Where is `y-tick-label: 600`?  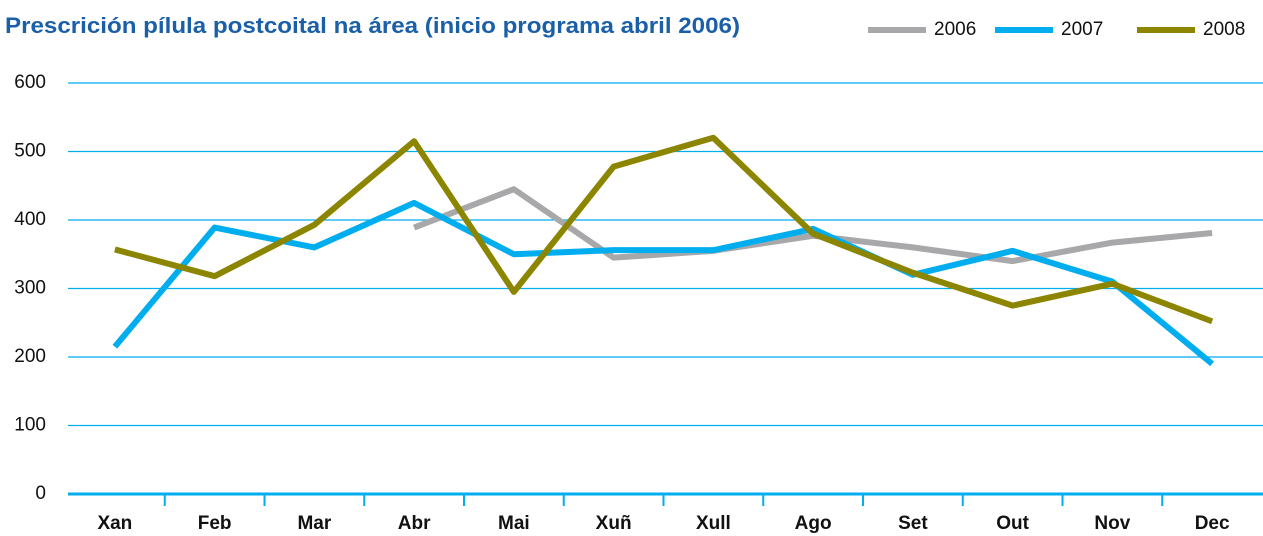 y-tick-label: 600 is located at coordinates (30, 82).